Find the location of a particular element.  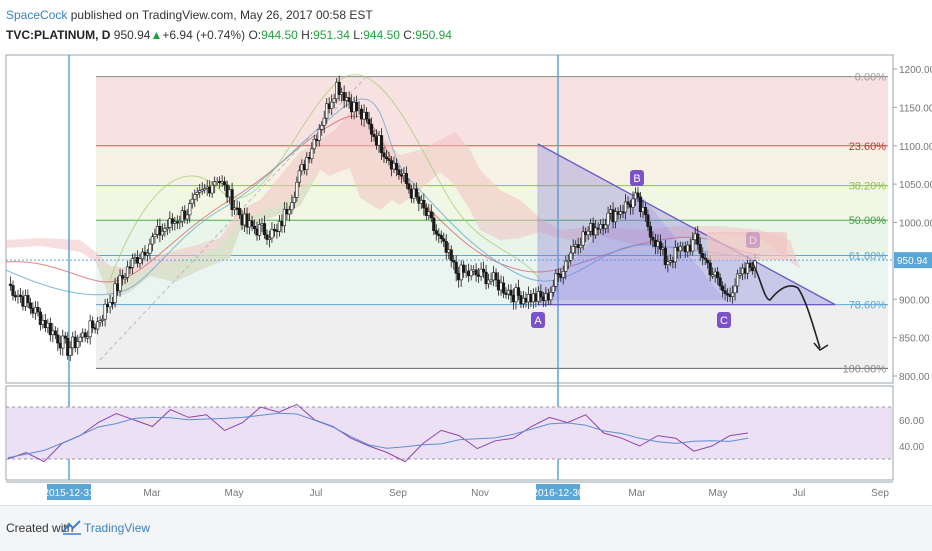

arrow-head-icon is located at coordinates (821, 347).